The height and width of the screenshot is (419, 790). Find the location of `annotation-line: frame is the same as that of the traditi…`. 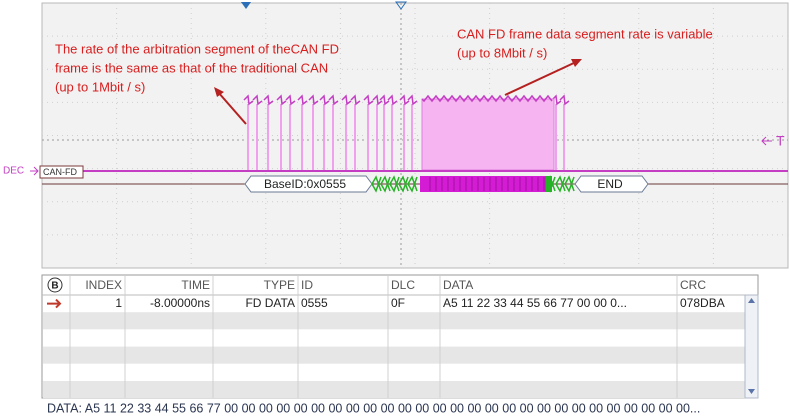

annotation-line: frame is the same as that of the traditi… is located at coordinates (191, 67).